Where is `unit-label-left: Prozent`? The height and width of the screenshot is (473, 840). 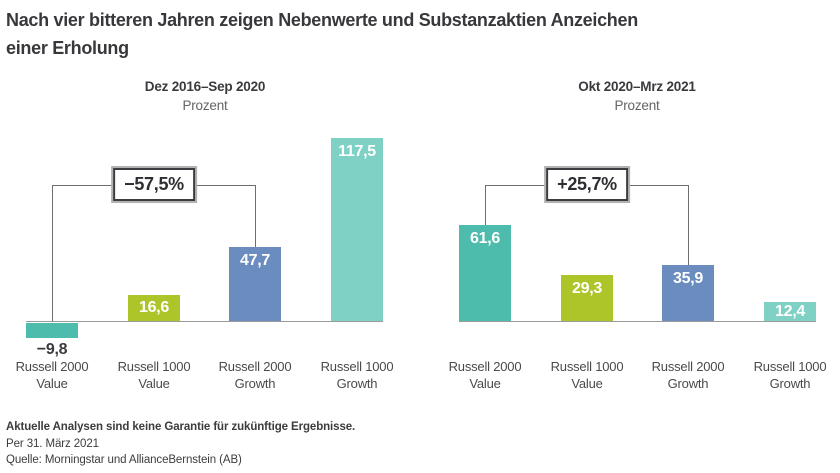
unit-label-left: Prozent is located at coordinates (205, 105).